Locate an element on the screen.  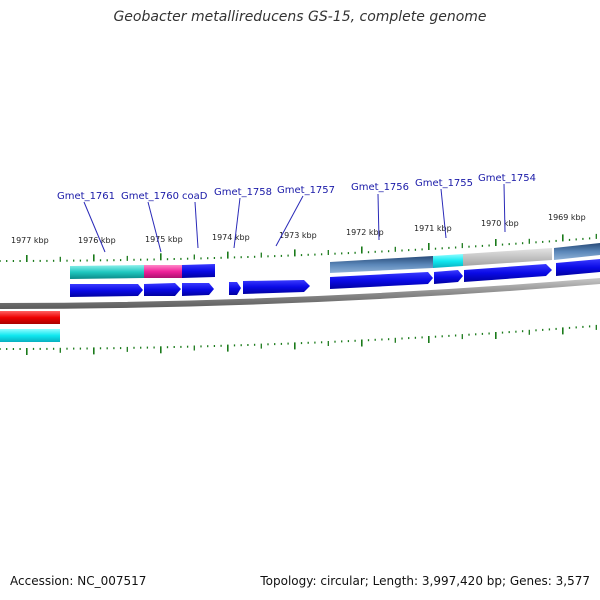
gene-arrow-coad is located at coordinates (198, 289).